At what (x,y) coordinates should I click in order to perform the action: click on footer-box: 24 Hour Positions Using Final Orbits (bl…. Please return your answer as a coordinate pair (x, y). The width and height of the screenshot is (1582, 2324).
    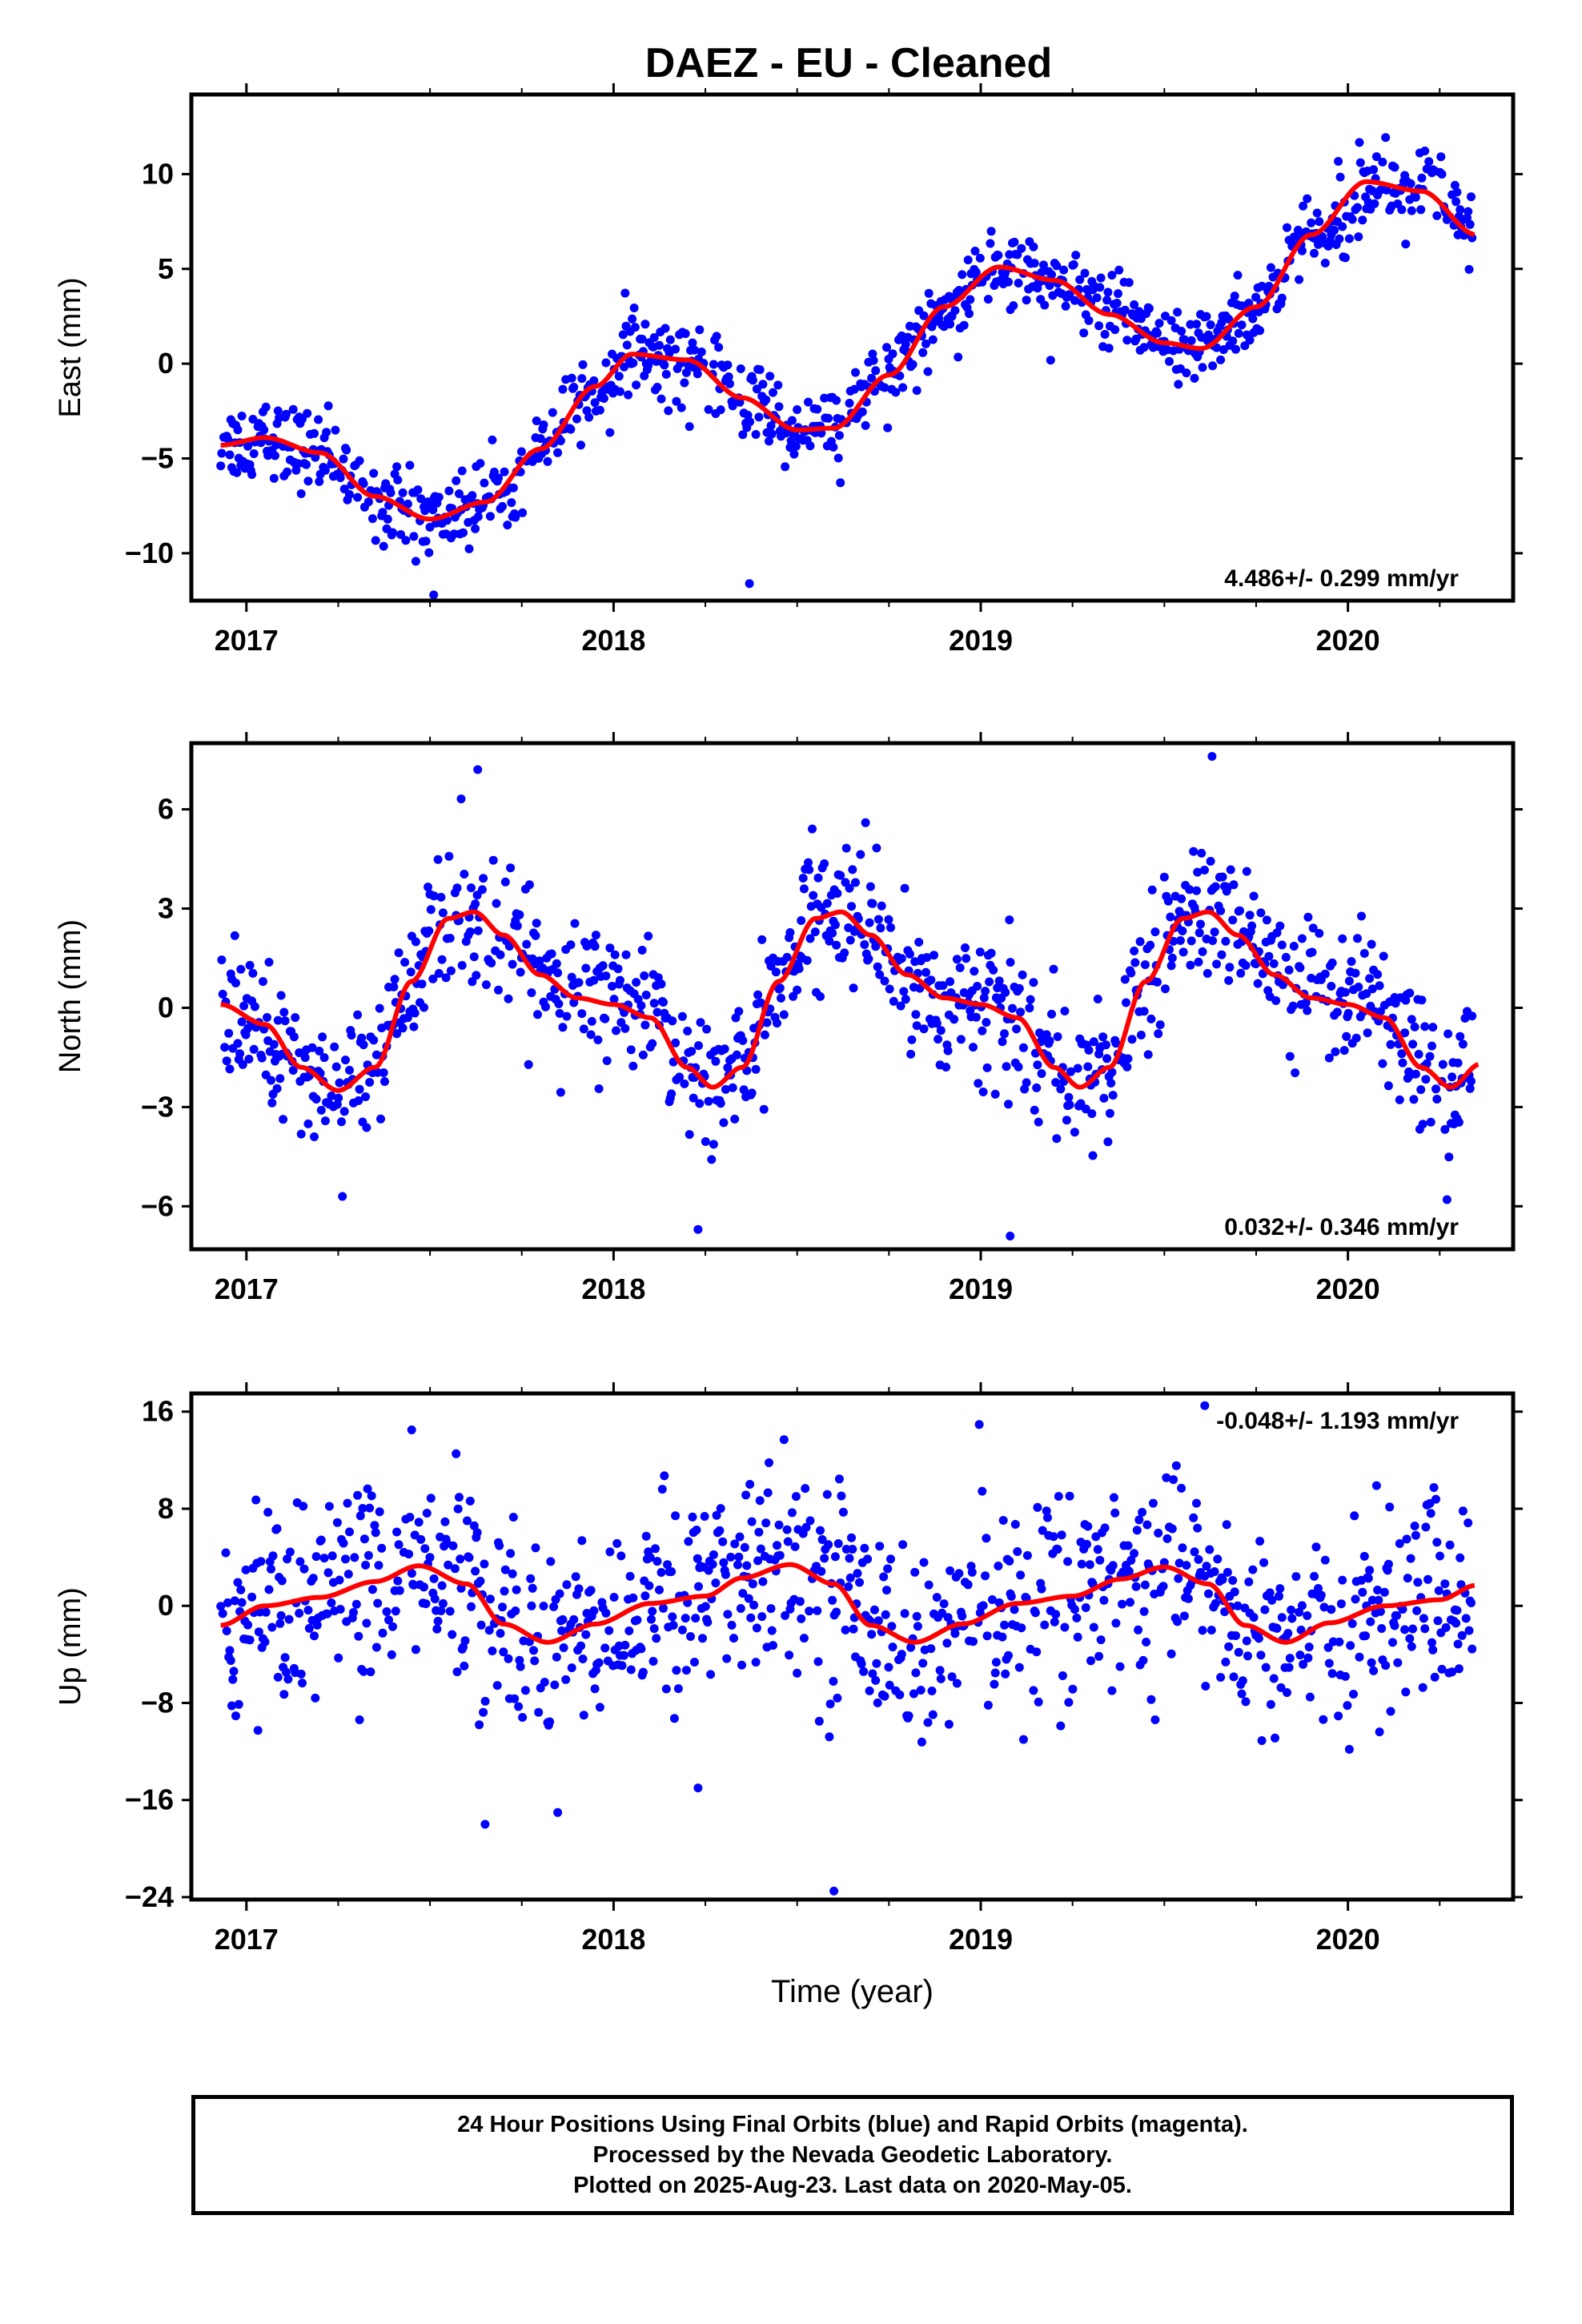
    Looking at the image, I should click on (852, 2155).